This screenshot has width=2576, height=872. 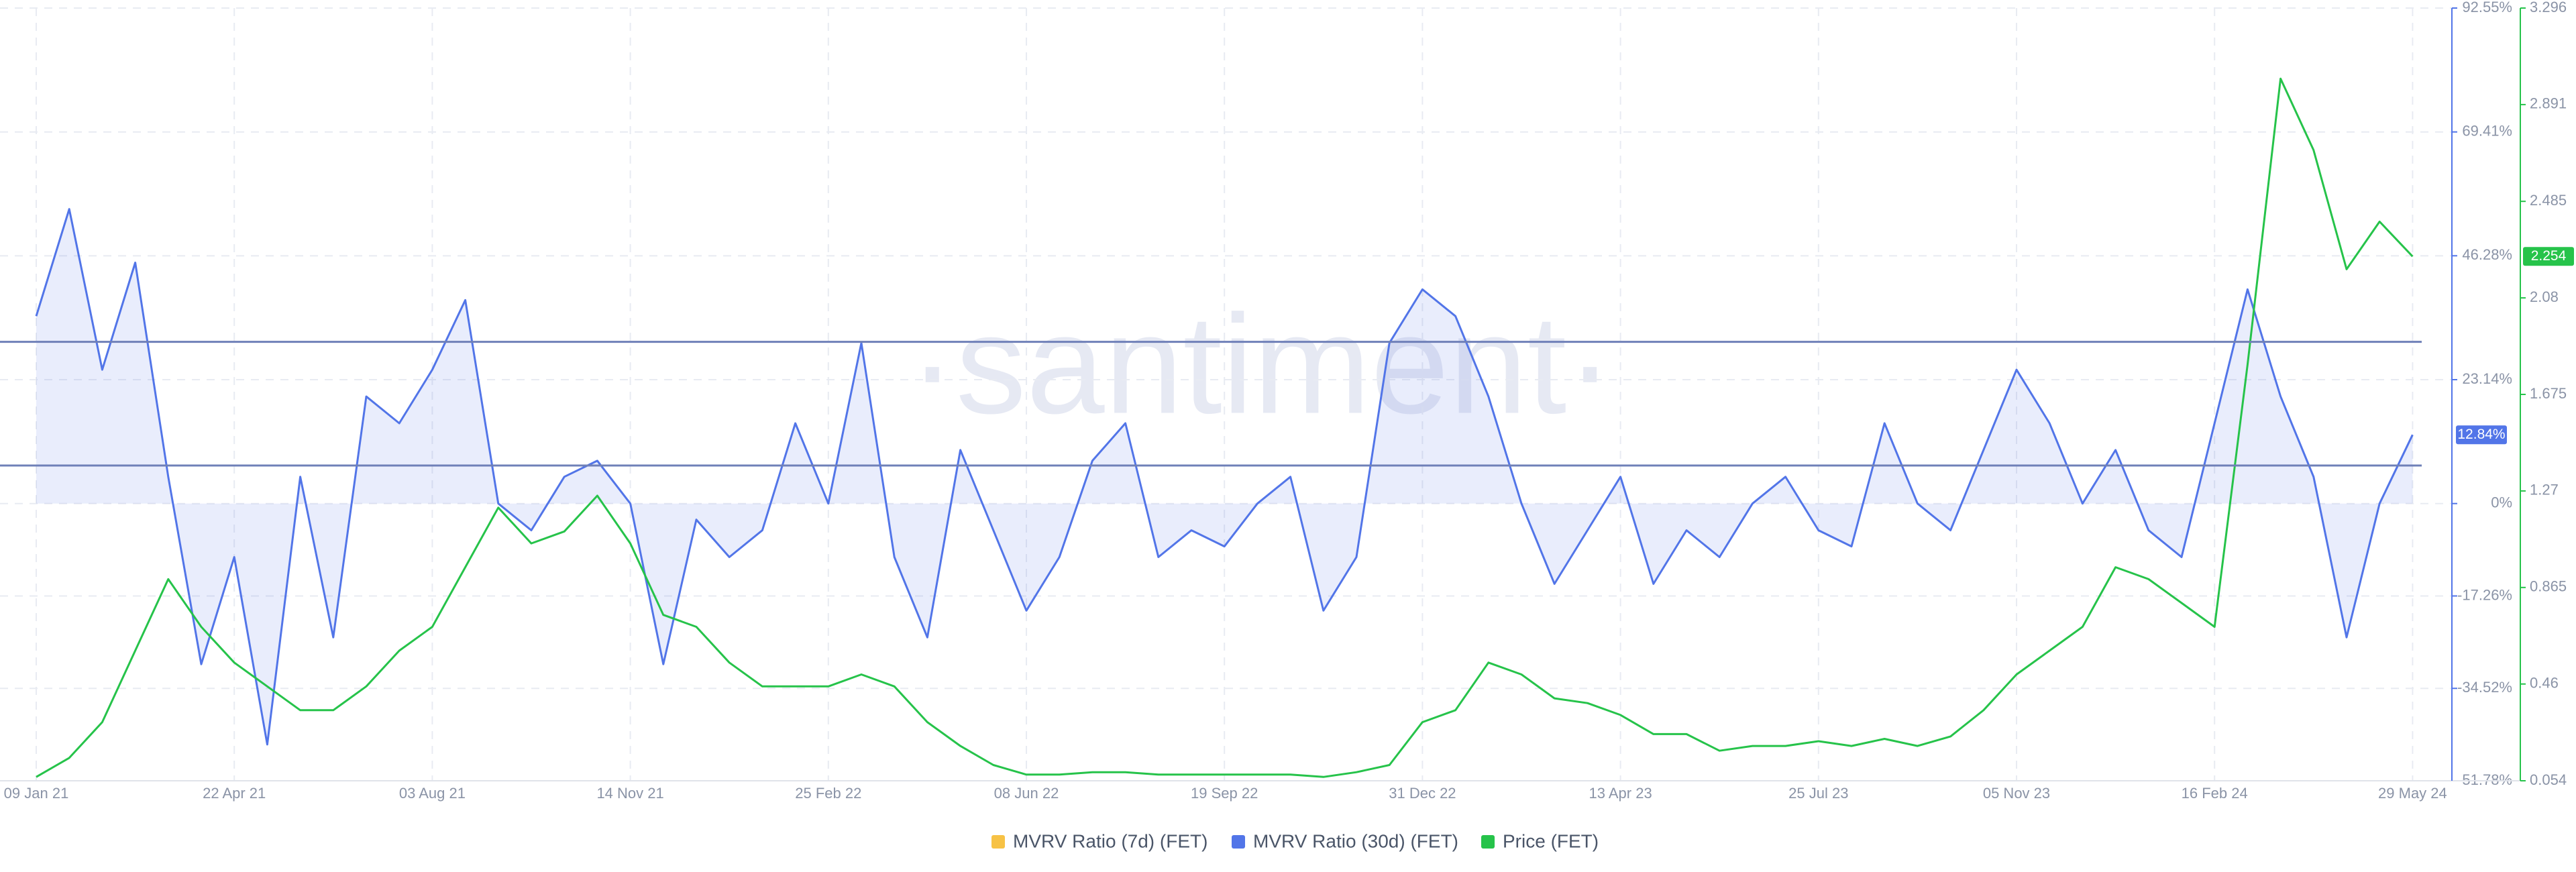 I want to click on x-tick-label: 09 Jan 21, so click(x=36, y=793).